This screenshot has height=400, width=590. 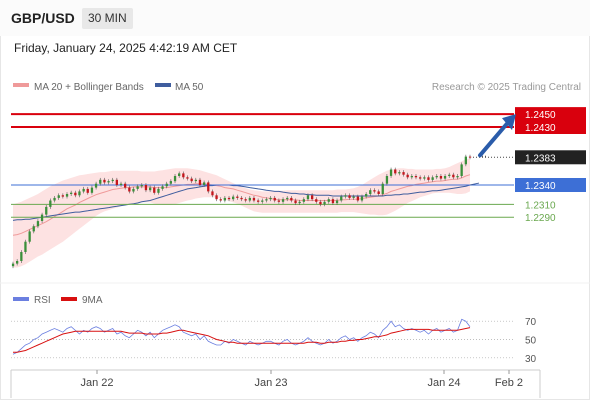 What do you see at coordinates (96, 383) in the screenshot?
I see `x-tick-label: Jan 22` at bounding box center [96, 383].